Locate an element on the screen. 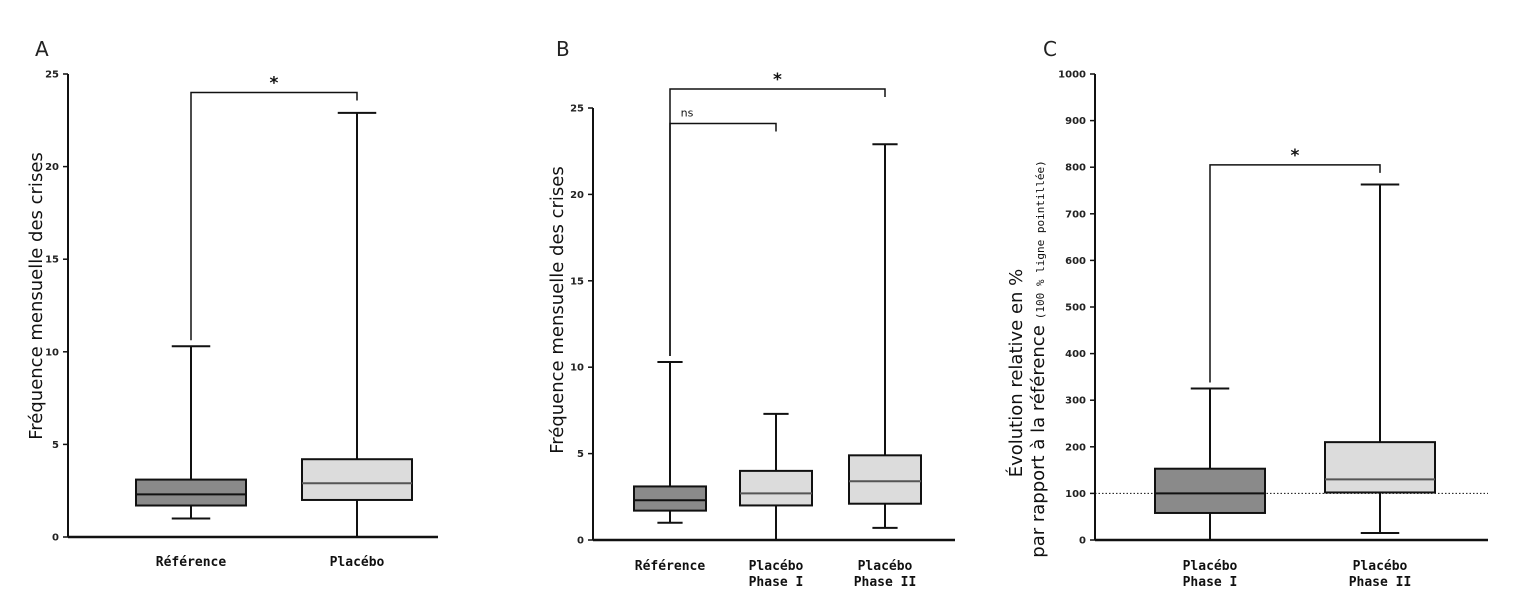  significance-label: ns is located at coordinates (687, 113).